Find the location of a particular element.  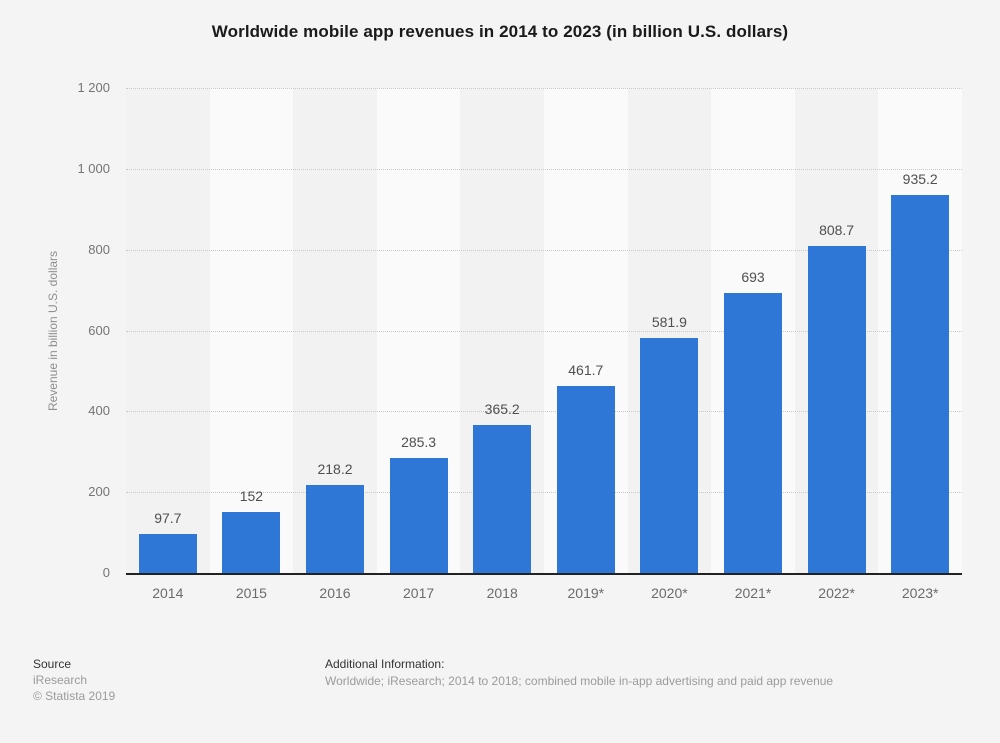

y-axis-tick-label: 400 is located at coordinates (99, 411).